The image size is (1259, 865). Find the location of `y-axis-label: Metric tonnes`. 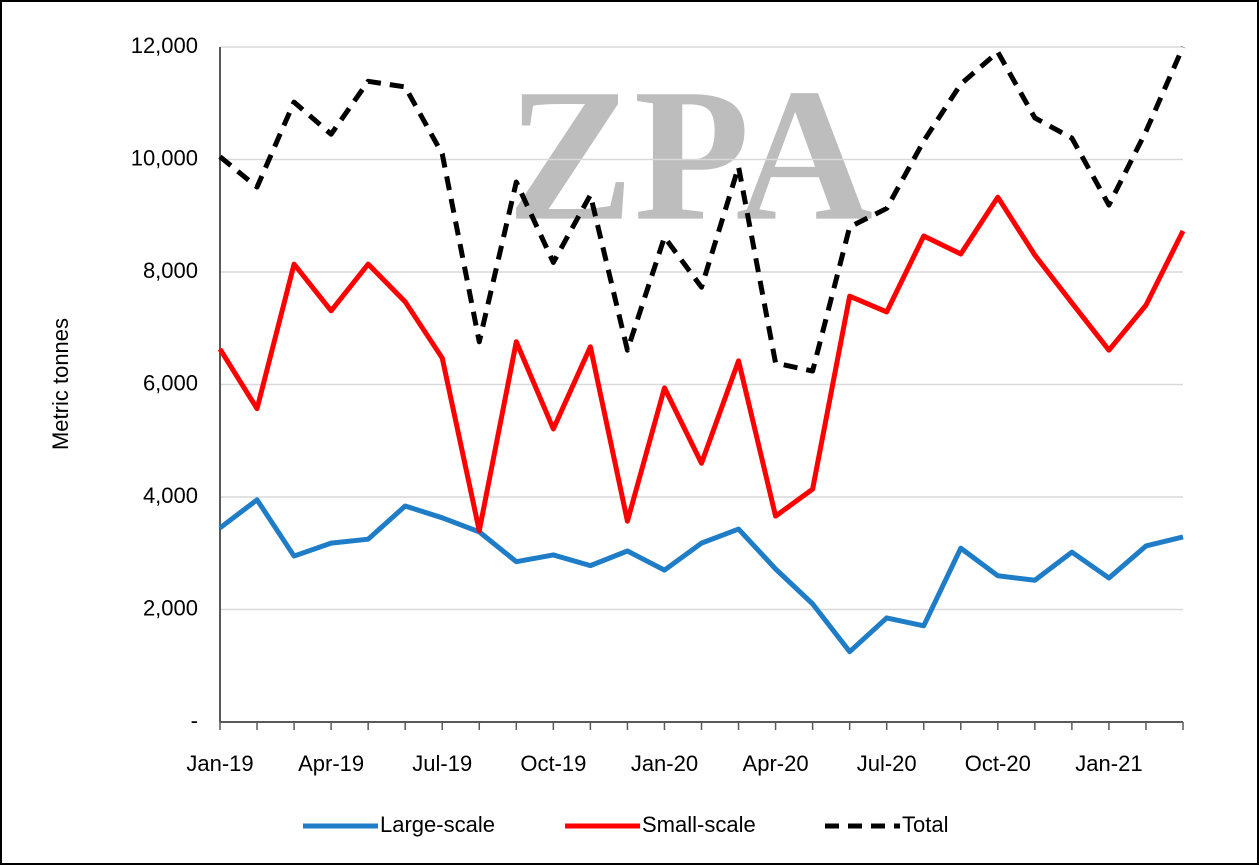

y-axis-label: Metric tonnes is located at coordinates (60, 384).